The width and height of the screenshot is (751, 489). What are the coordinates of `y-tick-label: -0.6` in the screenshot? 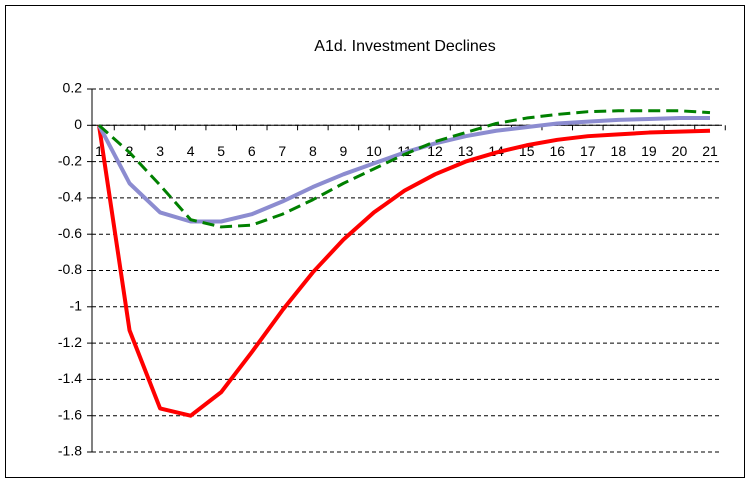 It's located at (70, 233).